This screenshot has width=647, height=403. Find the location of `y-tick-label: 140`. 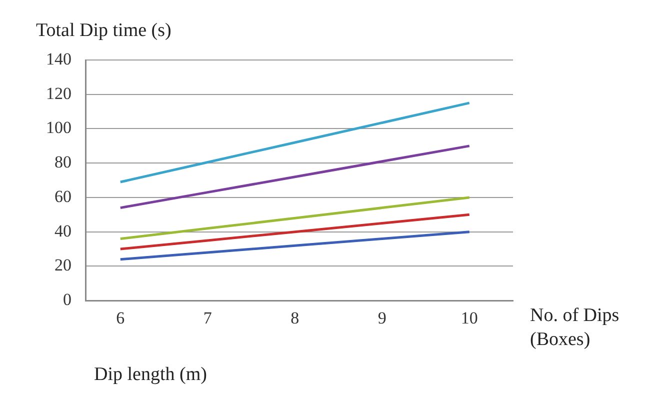

y-tick-label: 140 is located at coordinates (59, 58).